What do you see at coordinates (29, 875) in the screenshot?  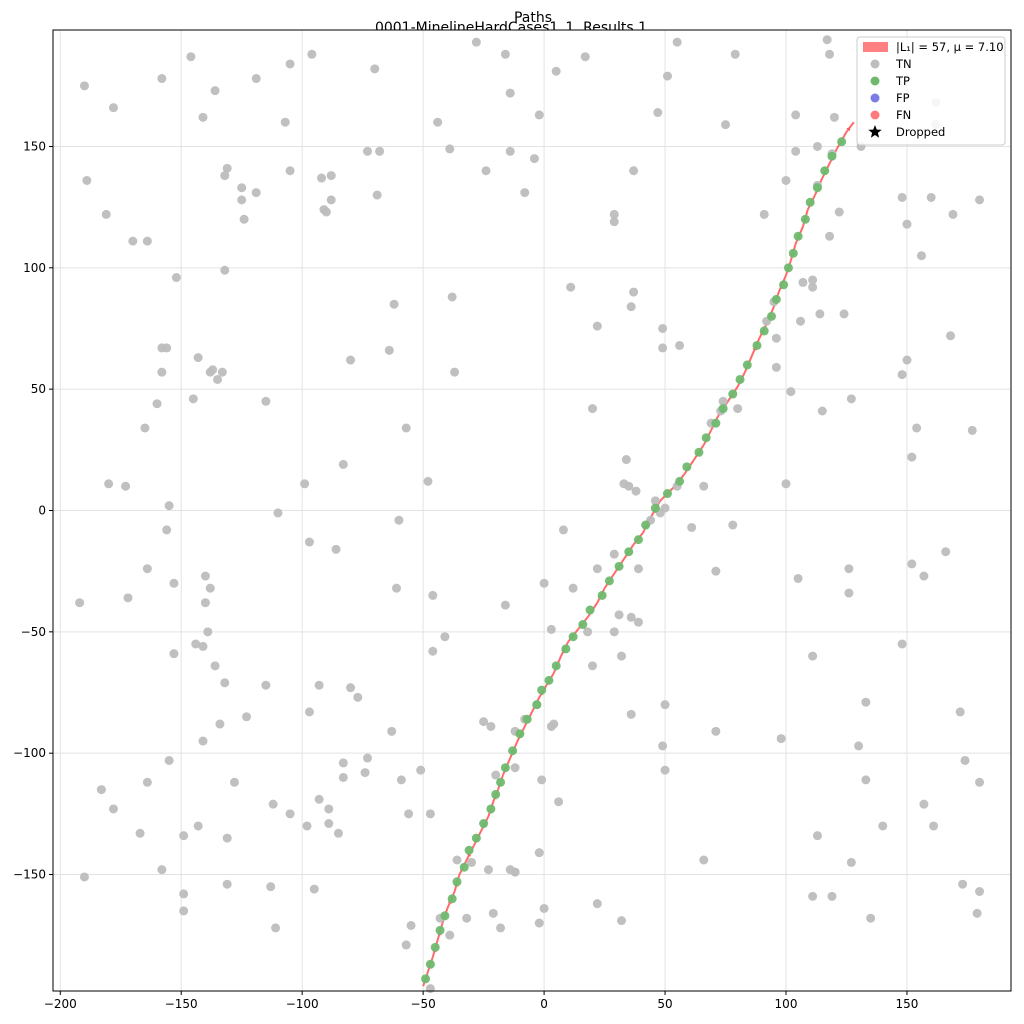 I see `y-tick-label: −150` at bounding box center [29, 875].